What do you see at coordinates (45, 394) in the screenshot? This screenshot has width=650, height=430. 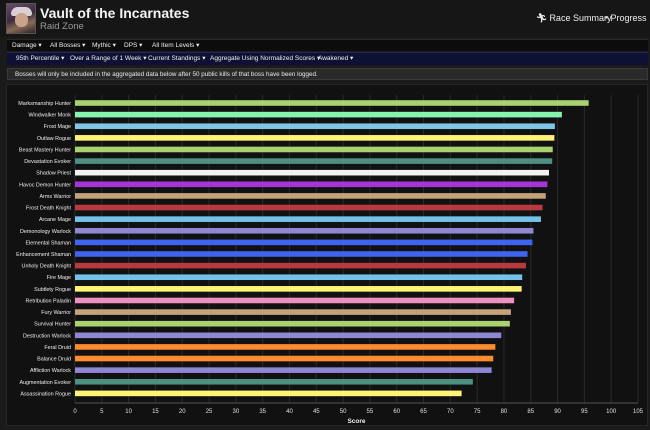 I see `category-label: Assassination Rogue` at bounding box center [45, 394].